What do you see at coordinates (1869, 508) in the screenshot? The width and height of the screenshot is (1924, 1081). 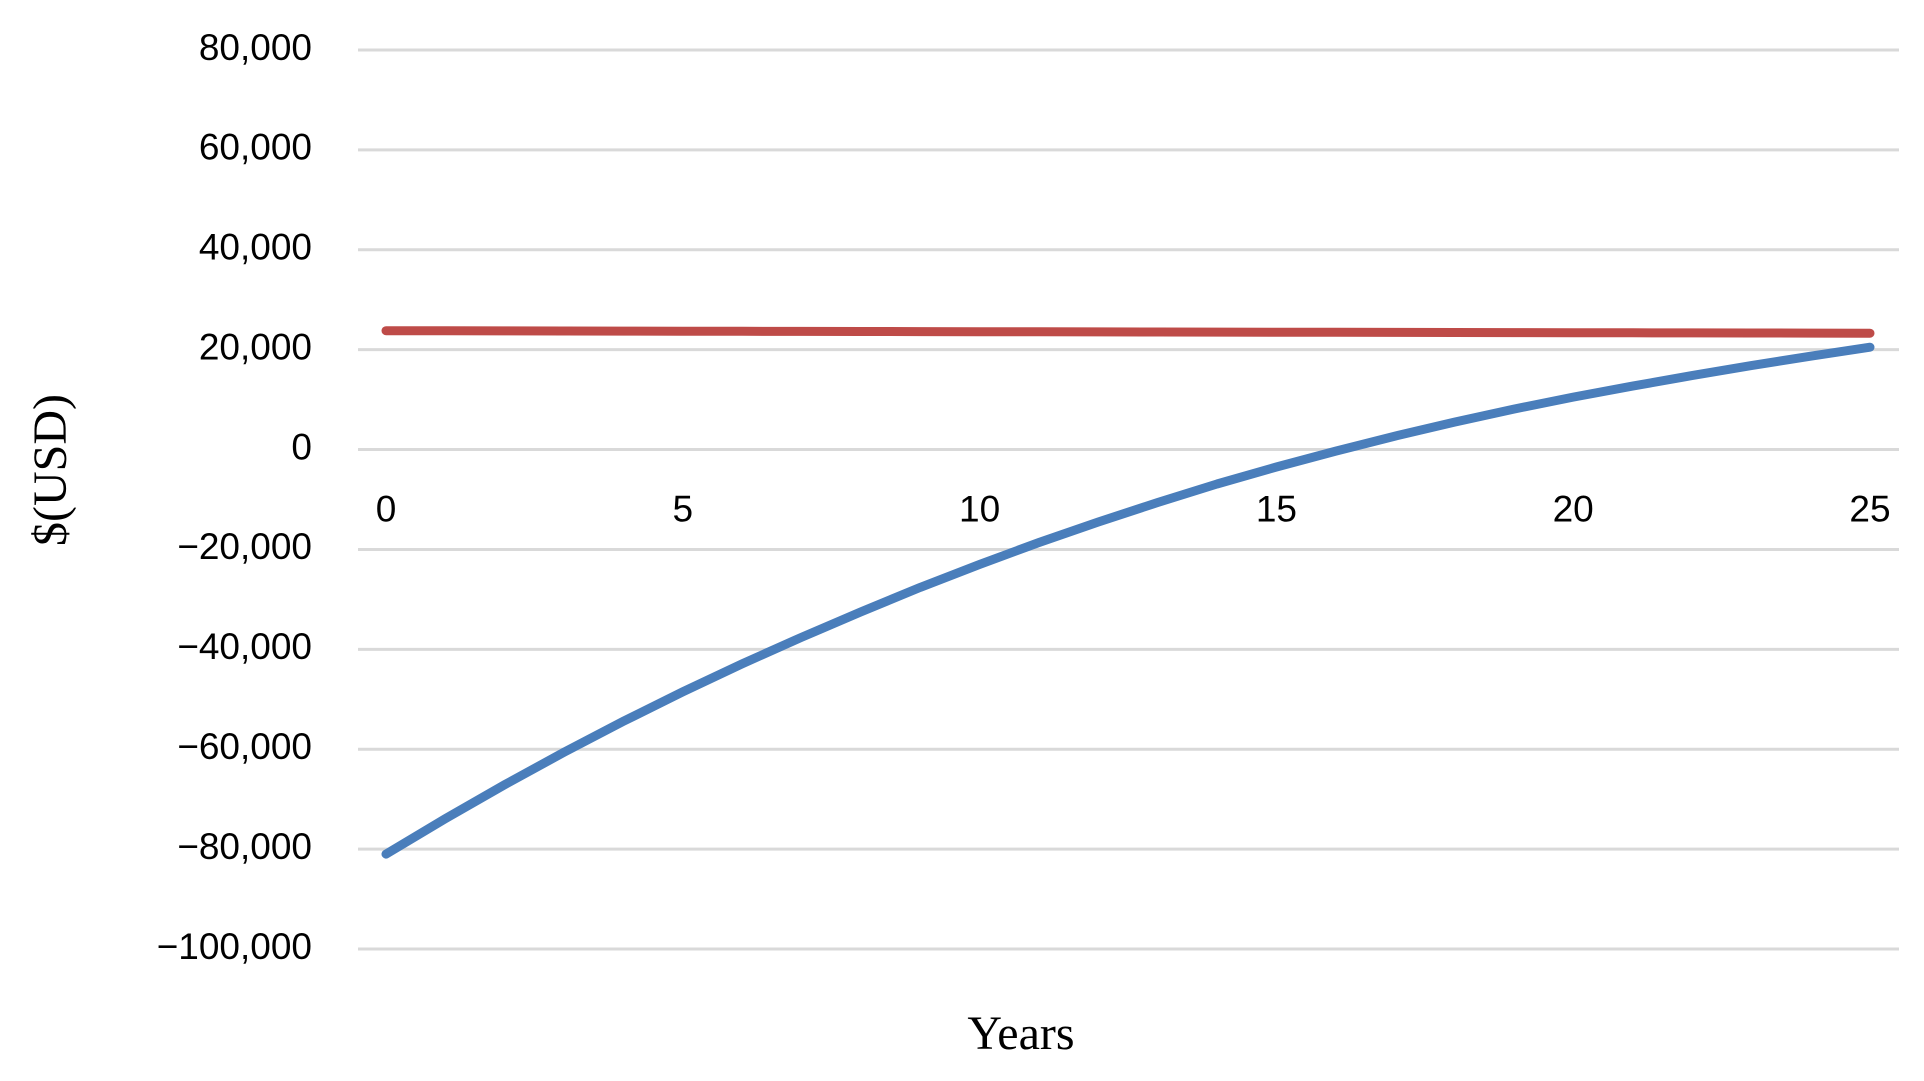 I see `x-tick-label: 25` at bounding box center [1869, 508].